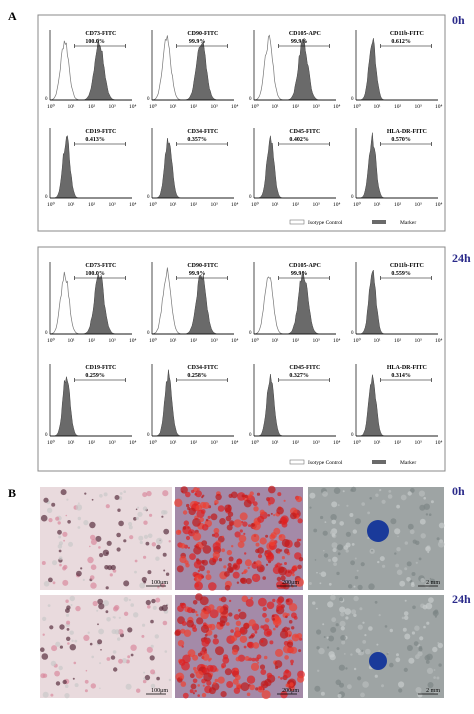 The height and width of the screenshot is (714, 474). I want to click on x-tick-label: 10², so click(398, 107).